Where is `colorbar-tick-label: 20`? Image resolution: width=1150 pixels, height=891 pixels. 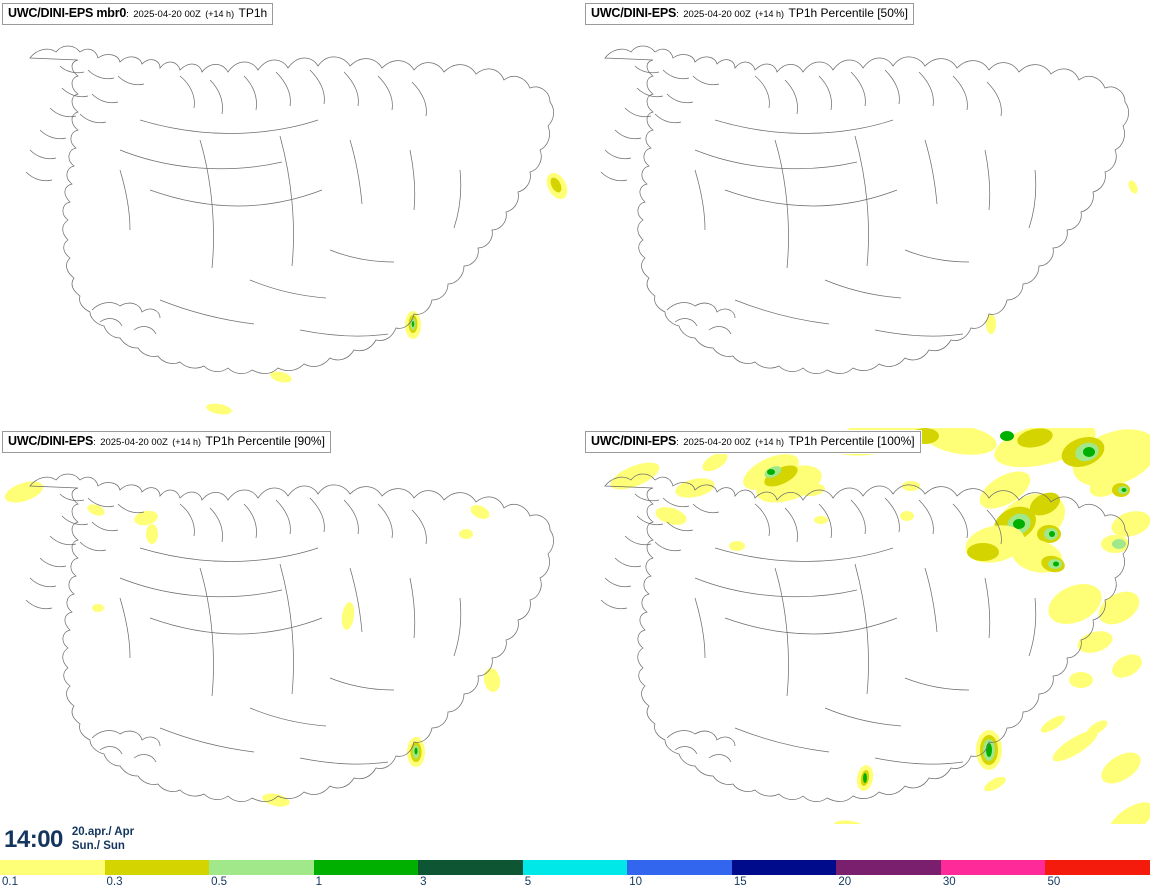
colorbar-tick-label: 20 is located at coordinates (845, 882).